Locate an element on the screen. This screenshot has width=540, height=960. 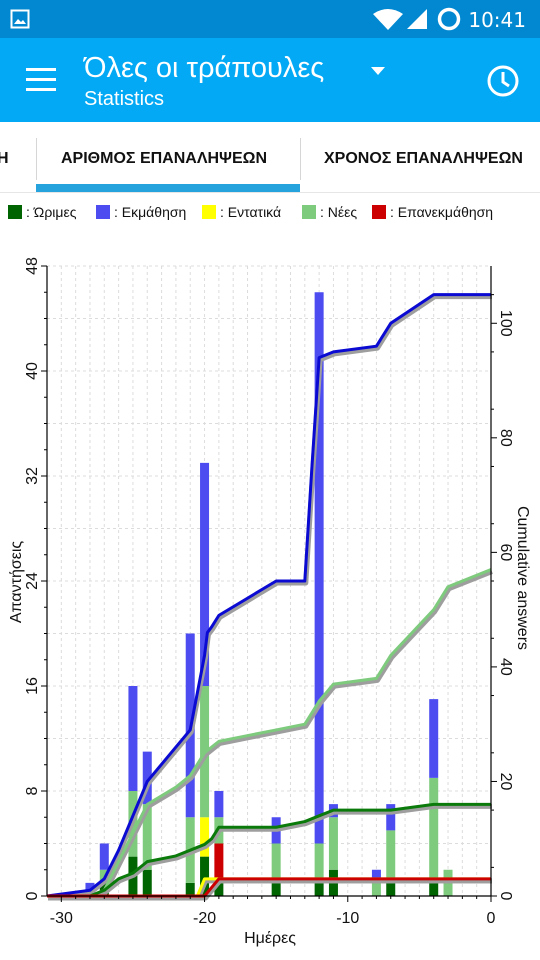
toolbar-subtitle: Statistics is located at coordinates (124, 99).